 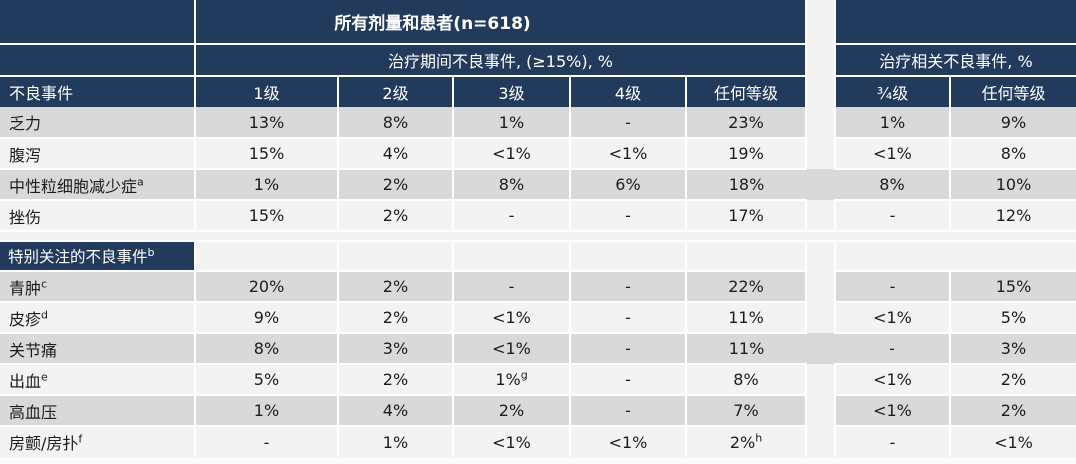 What do you see at coordinates (266, 215) in the screenshot?
I see `cell-grade1: 15%` at bounding box center [266, 215].